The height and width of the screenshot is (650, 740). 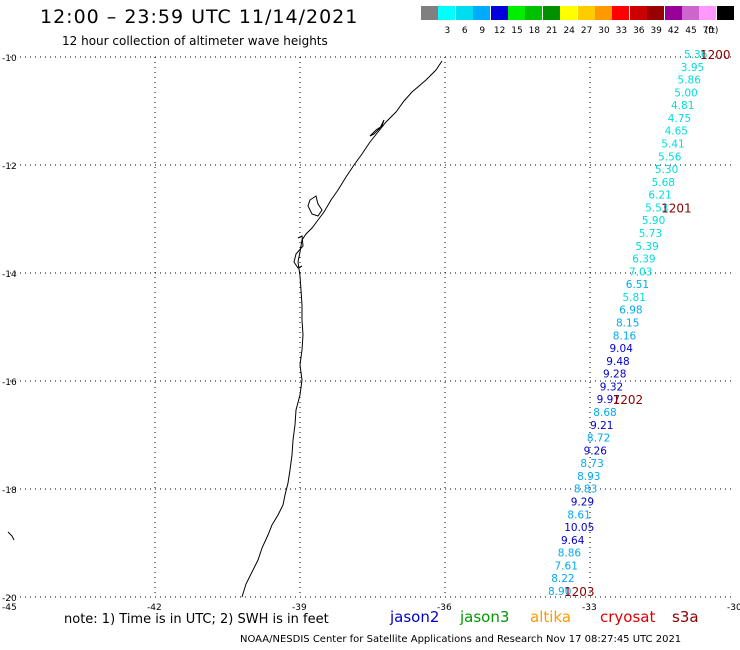 I want to click on lat-tick-label: -12, so click(x=9, y=167).